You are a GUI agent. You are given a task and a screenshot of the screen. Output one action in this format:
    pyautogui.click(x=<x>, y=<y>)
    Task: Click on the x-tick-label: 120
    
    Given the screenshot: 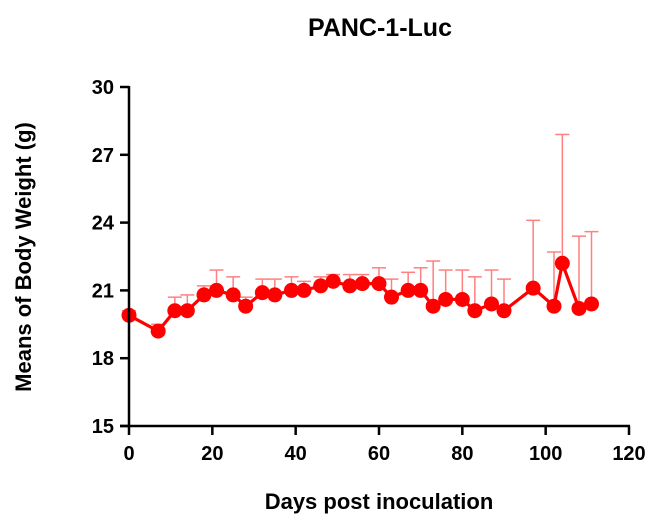 What is the action you would take?
    pyautogui.click(x=628, y=454)
    